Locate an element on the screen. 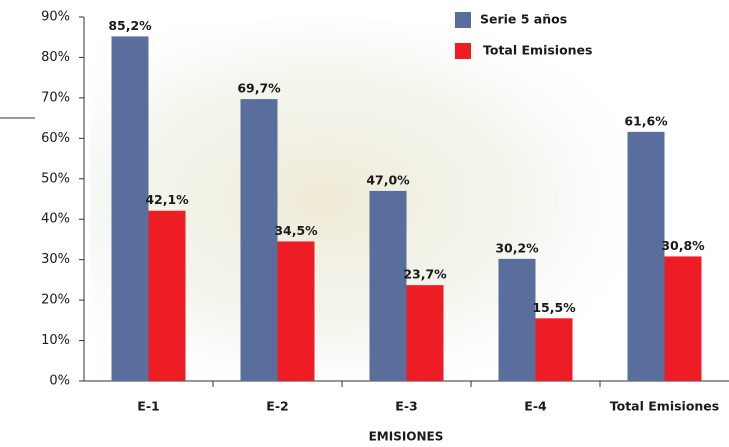 The image size is (729, 447). value-label: 30,2% is located at coordinates (517, 247).